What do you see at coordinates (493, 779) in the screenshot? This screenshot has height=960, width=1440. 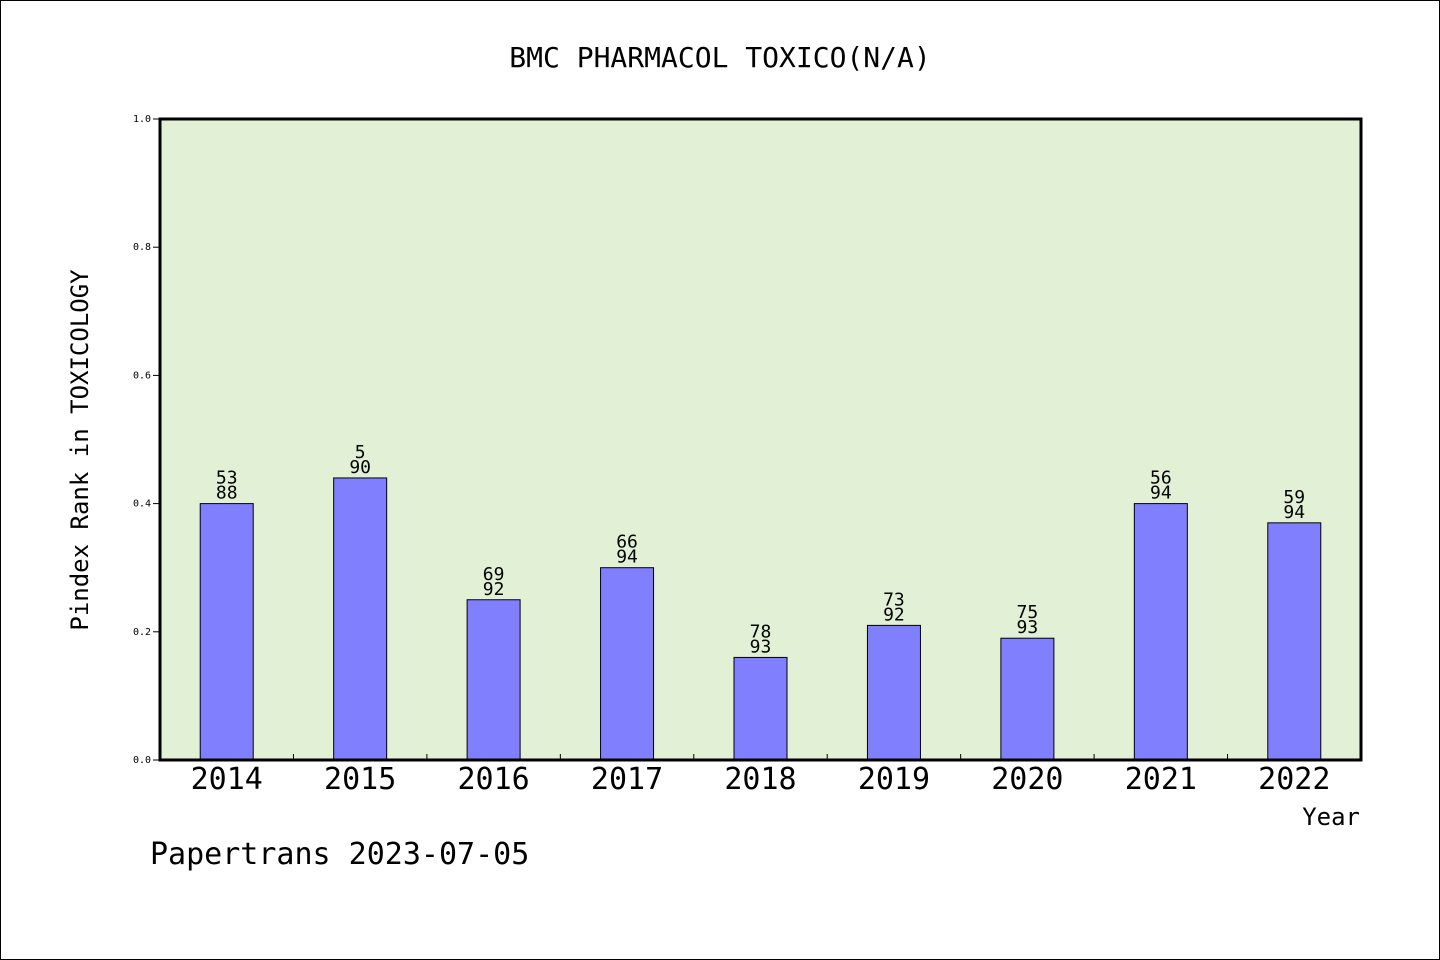 I see `x-tick-label-2016: 2016` at bounding box center [493, 779].